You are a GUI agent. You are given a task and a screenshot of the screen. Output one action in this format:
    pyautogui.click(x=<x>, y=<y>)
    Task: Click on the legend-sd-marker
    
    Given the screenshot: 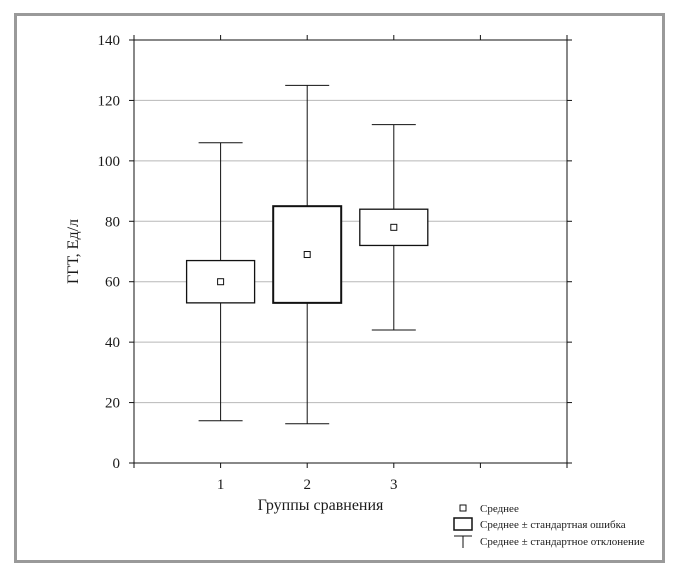 What is the action you would take?
    pyautogui.click(x=463, y=541)
    